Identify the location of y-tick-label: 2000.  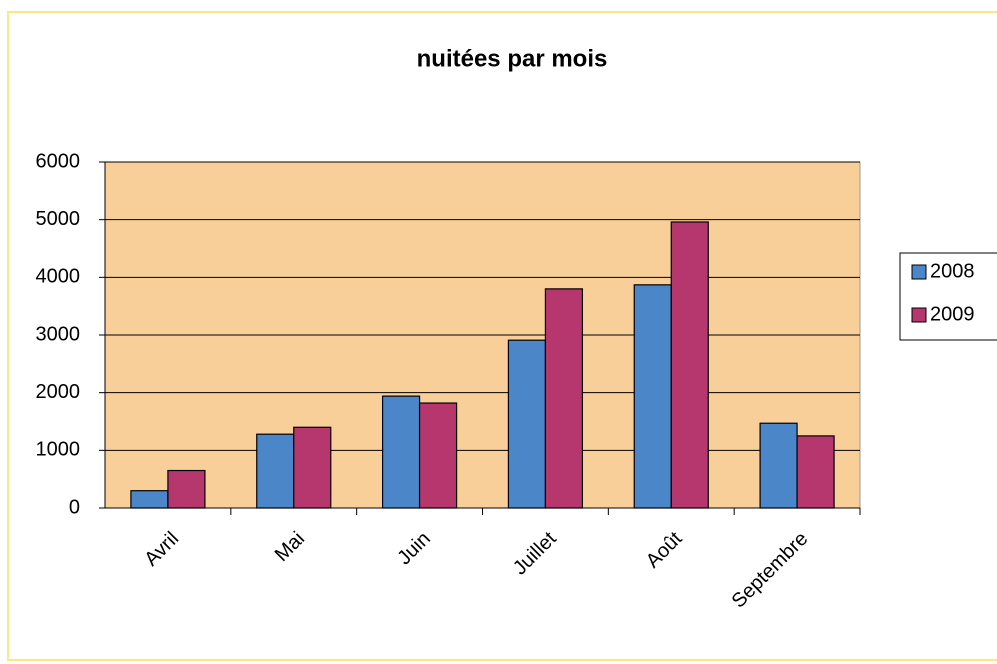
(58, 392).